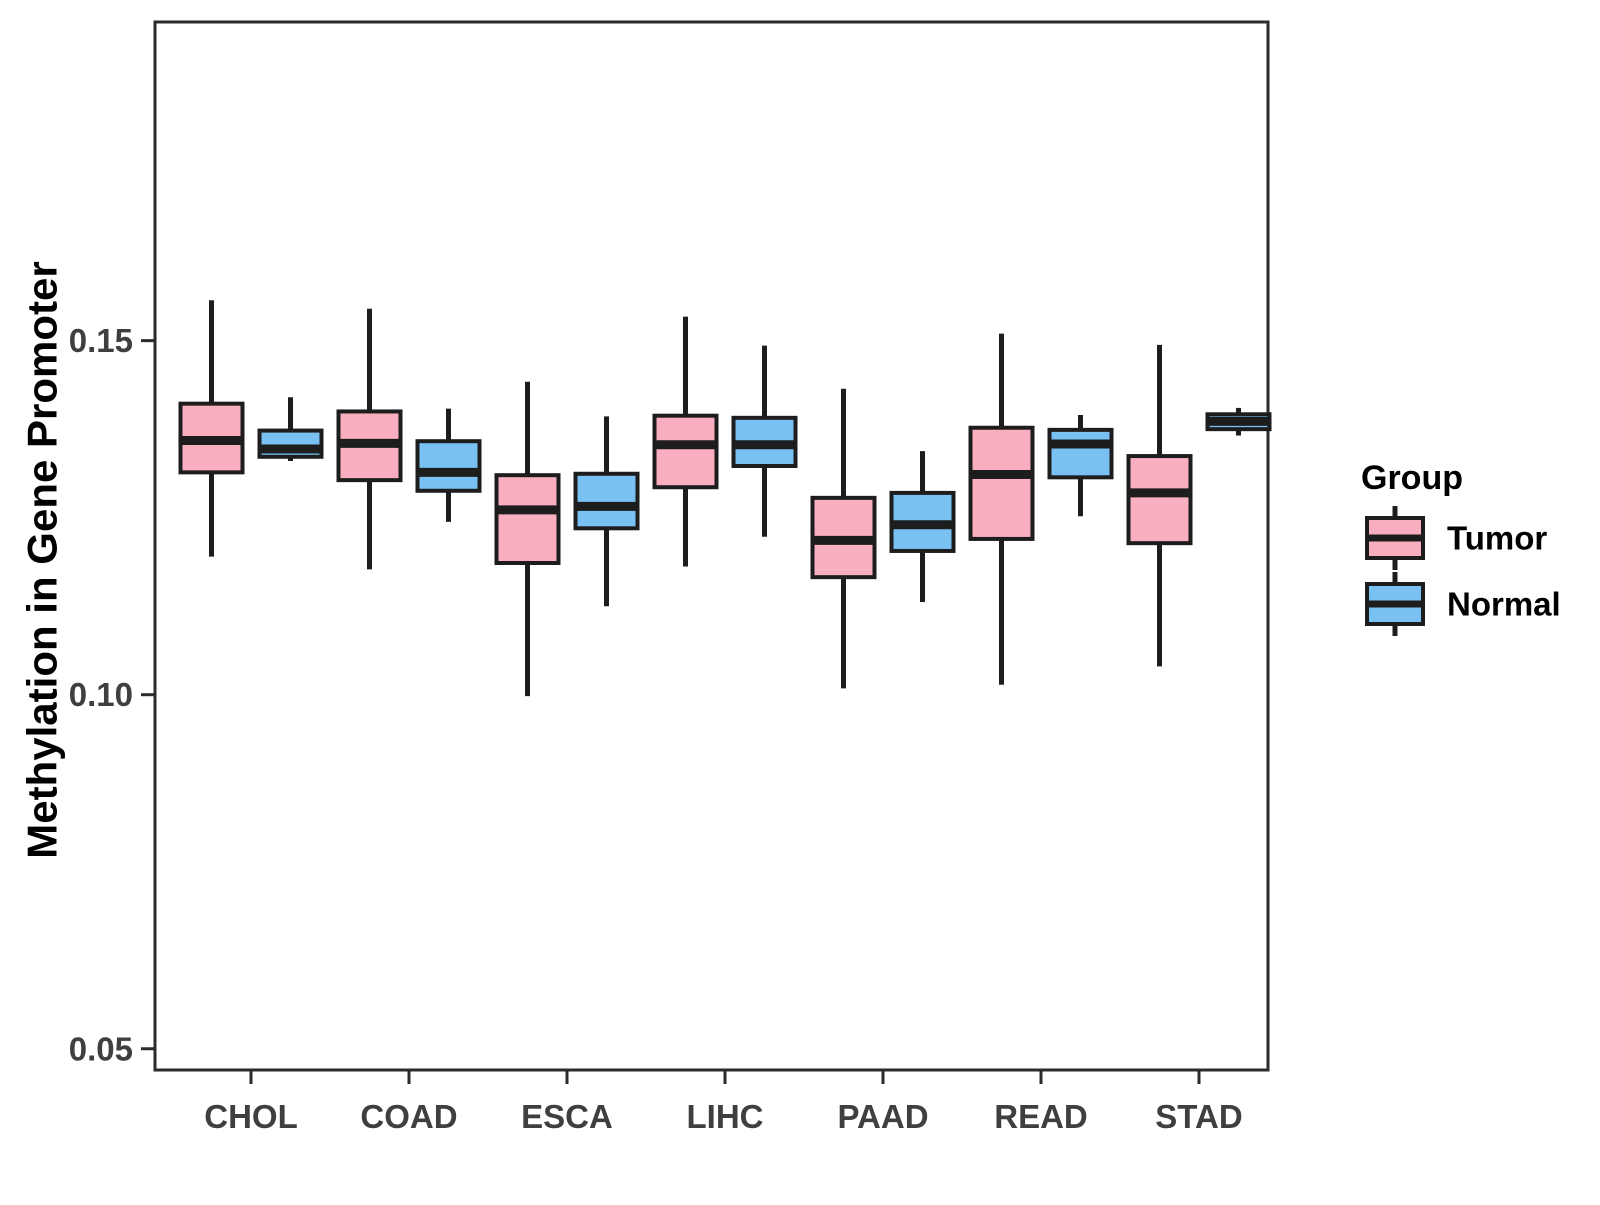 This screenshot has width=1600, height=1205. Describe the element at coordinates (882, 1116) in the screenshot. I see `x-tick-label: PAAD` at that location.